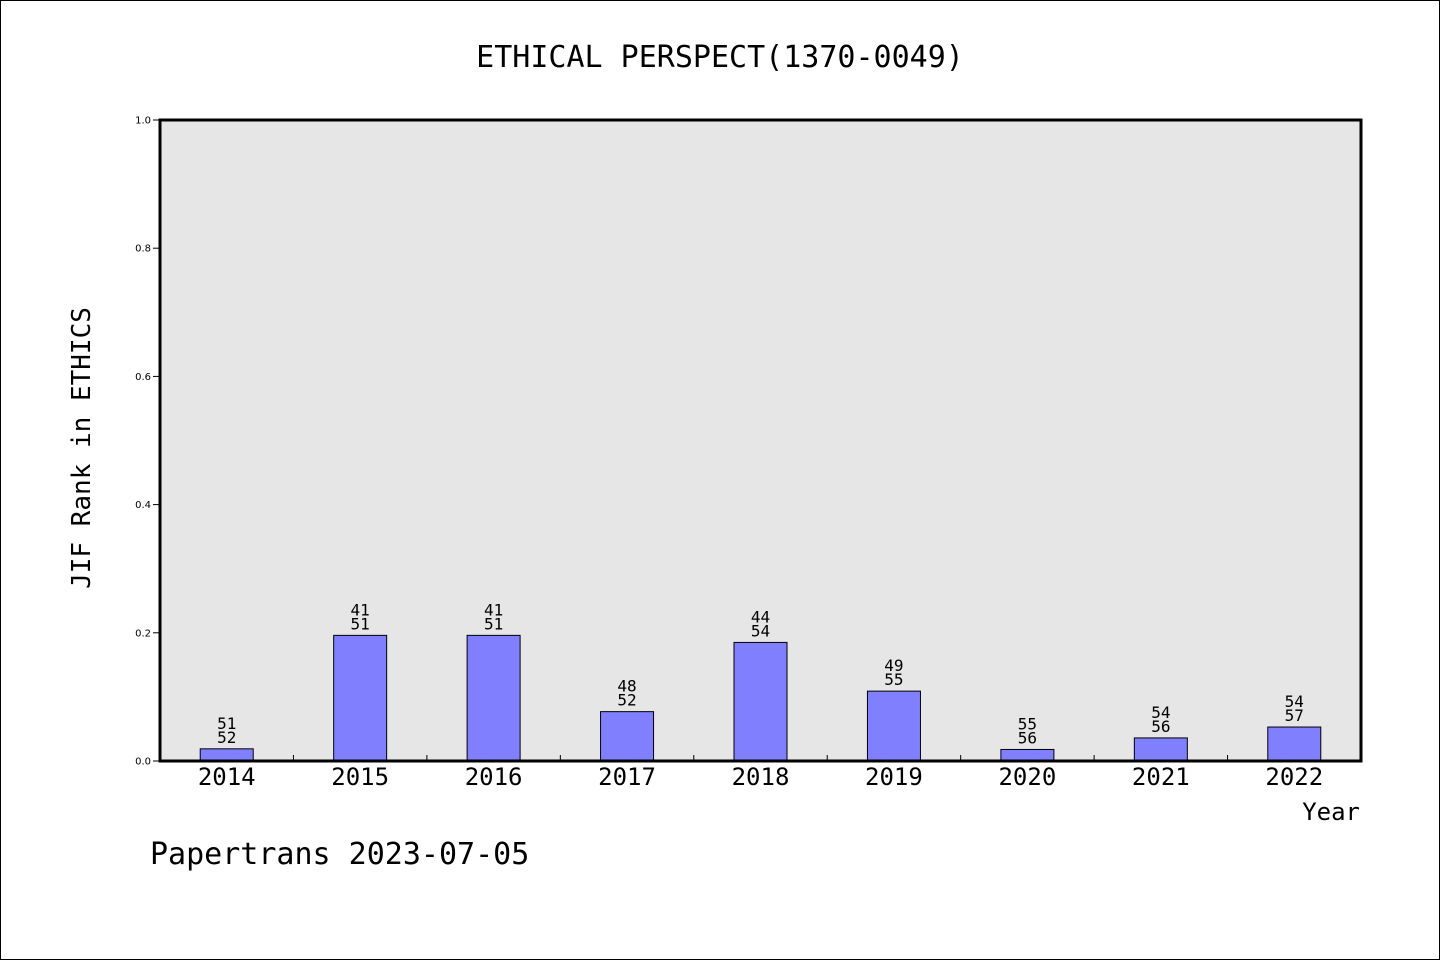 This screenshot has width=1440, height=960. I want to click on bar-total-label: 57, so click(1294, 715).